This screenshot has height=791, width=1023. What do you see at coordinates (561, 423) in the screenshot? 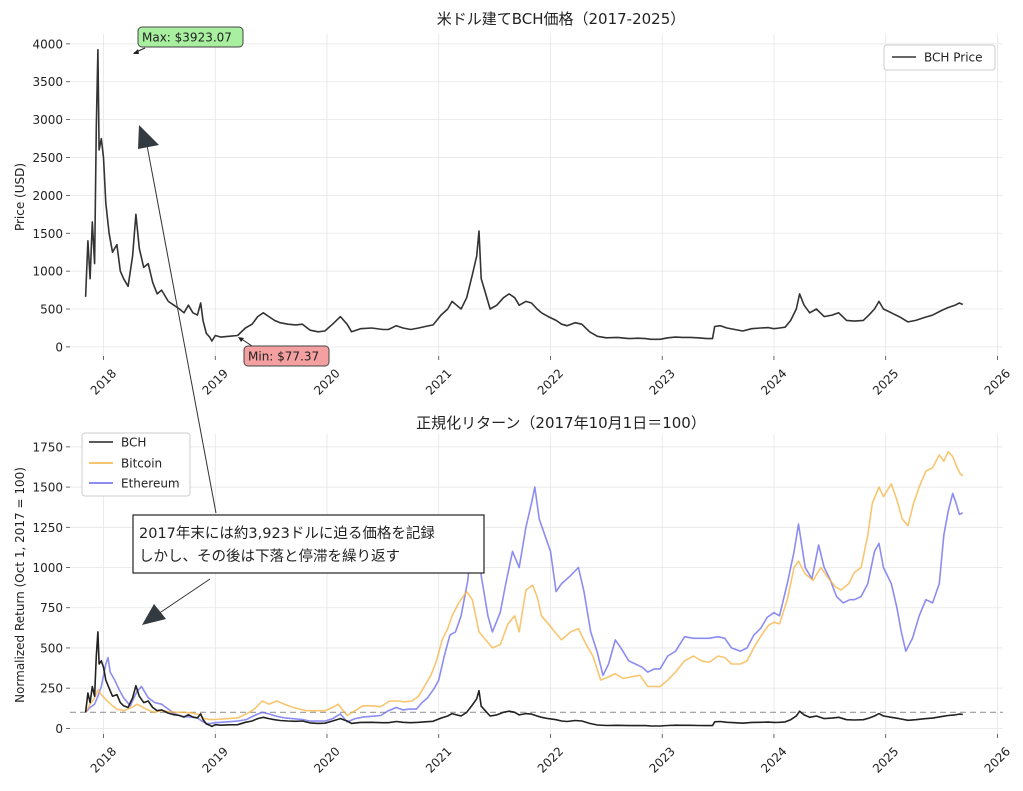
I see `bottom-chart-title: 正規化リターン（2017年10月1日＝100）` at bounding box center [561, 423].